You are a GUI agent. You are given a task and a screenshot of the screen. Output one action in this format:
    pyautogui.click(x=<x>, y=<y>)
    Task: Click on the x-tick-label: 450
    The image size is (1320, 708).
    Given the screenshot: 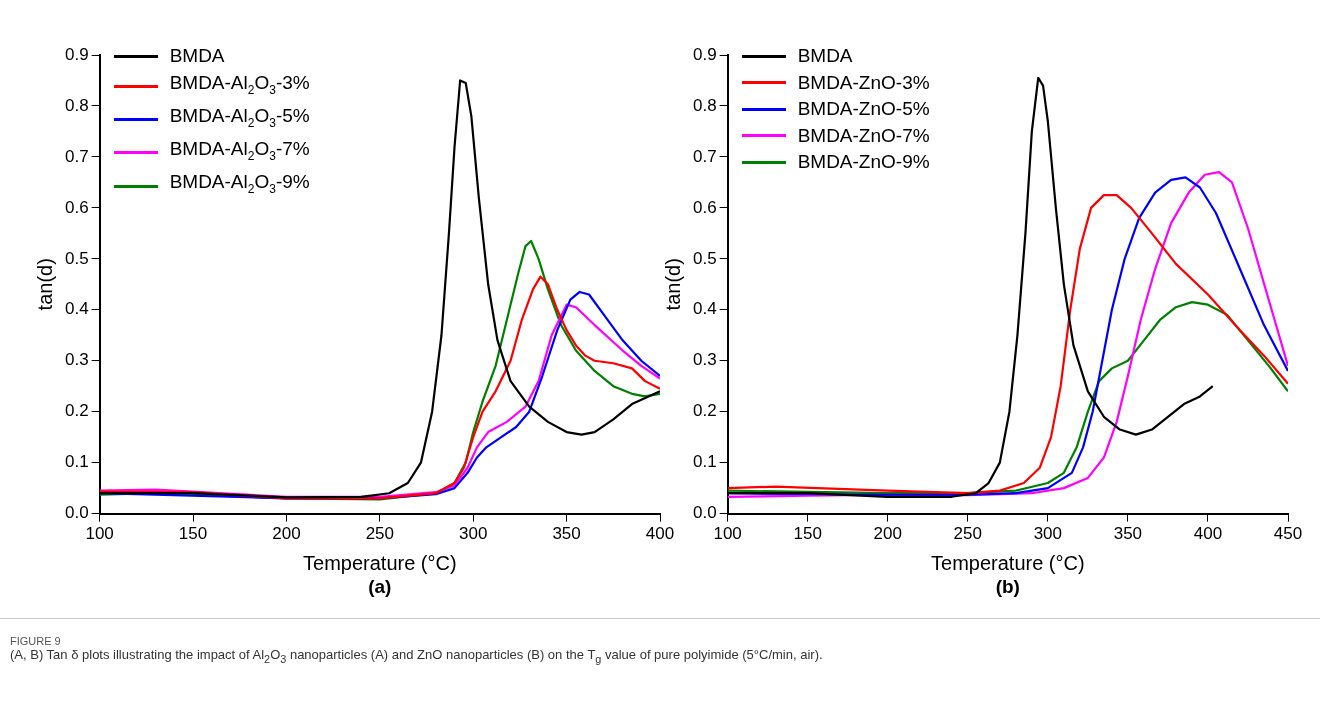 What is the action you would take?
    pyautogui.click(x=1288, y=534)
    